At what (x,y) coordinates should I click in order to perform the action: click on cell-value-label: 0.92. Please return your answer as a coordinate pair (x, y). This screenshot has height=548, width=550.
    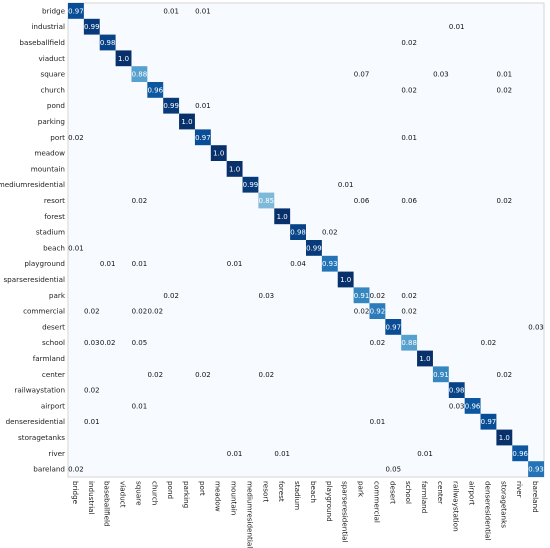
    Looking at the image, I should click on (378, 312).